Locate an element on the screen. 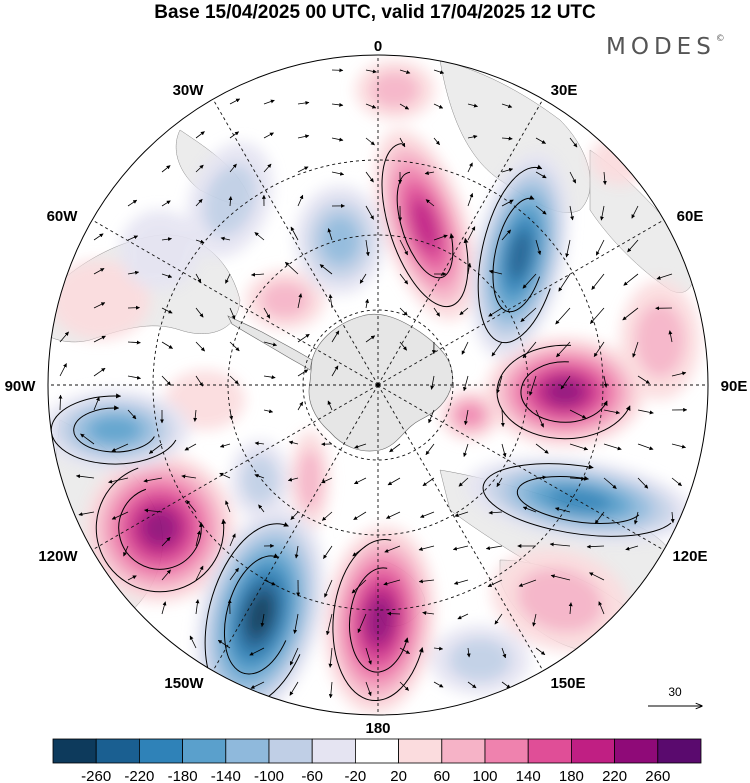 This screenshot has height=783, width=750. colorbar-tick-label: -260 is located at coordinates (96, 775).